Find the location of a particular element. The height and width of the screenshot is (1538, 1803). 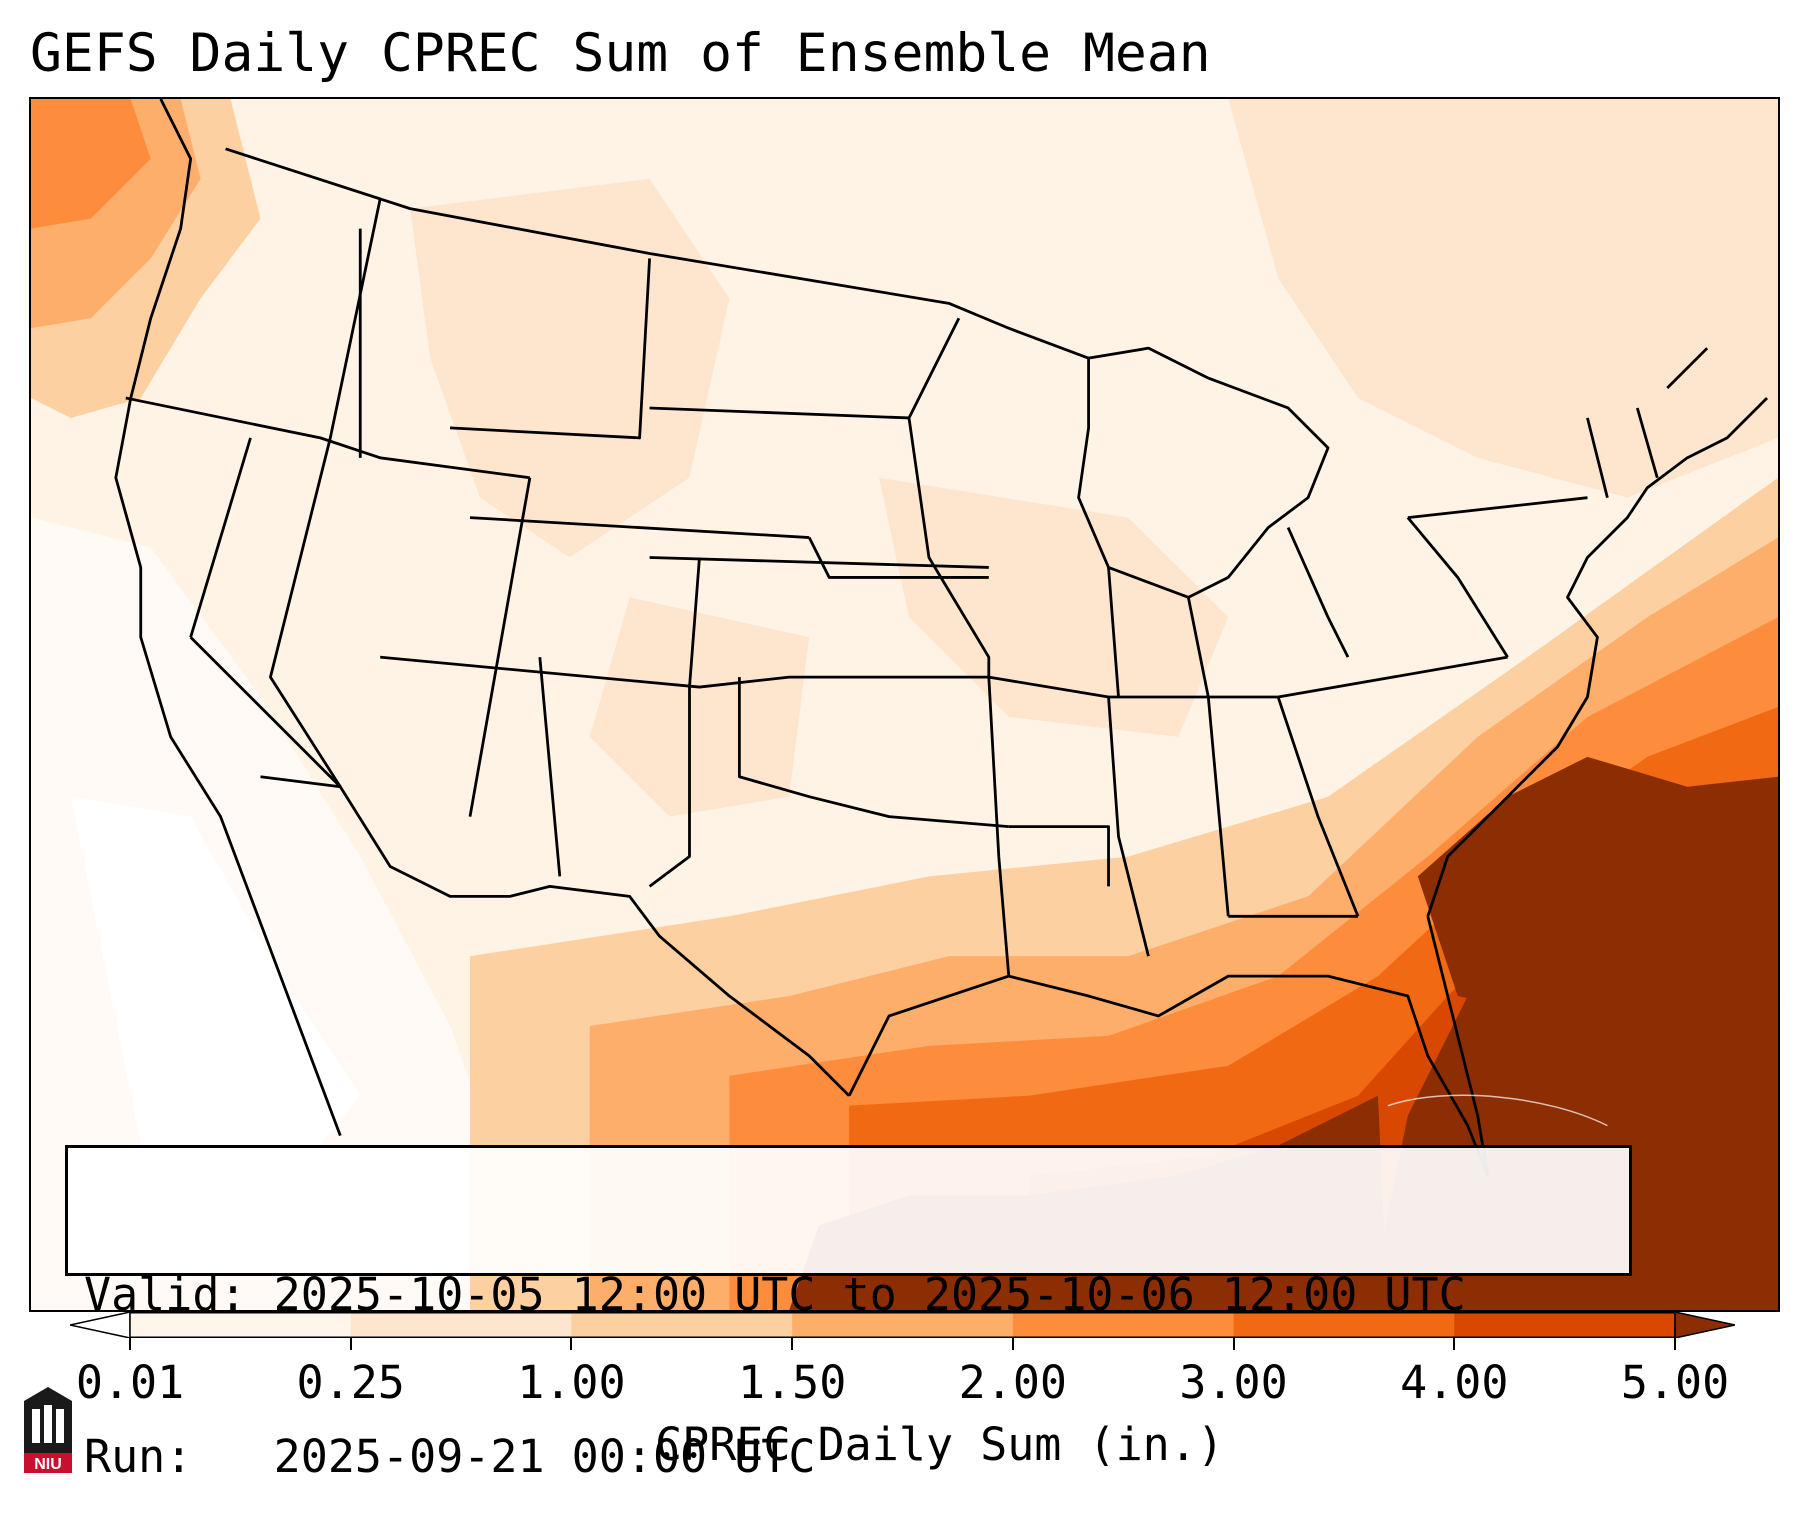

colorbar-tick-label: 1.00 is located at coordinates (571, 1382).